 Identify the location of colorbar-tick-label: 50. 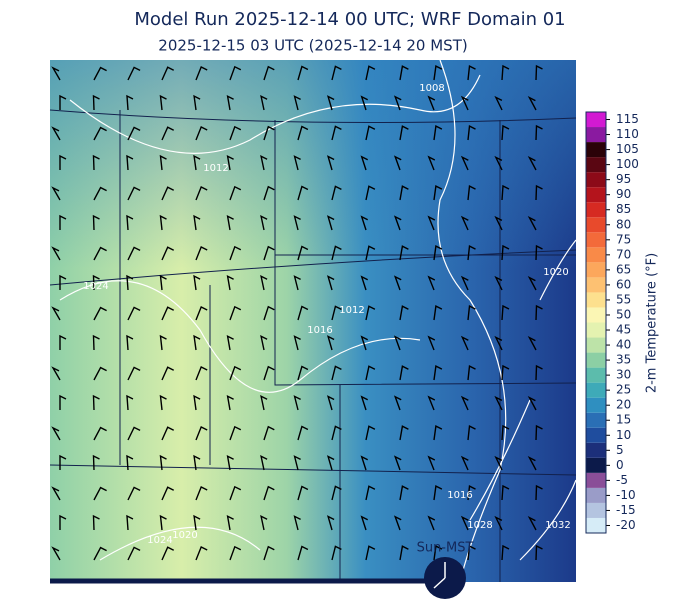
(623, 314).